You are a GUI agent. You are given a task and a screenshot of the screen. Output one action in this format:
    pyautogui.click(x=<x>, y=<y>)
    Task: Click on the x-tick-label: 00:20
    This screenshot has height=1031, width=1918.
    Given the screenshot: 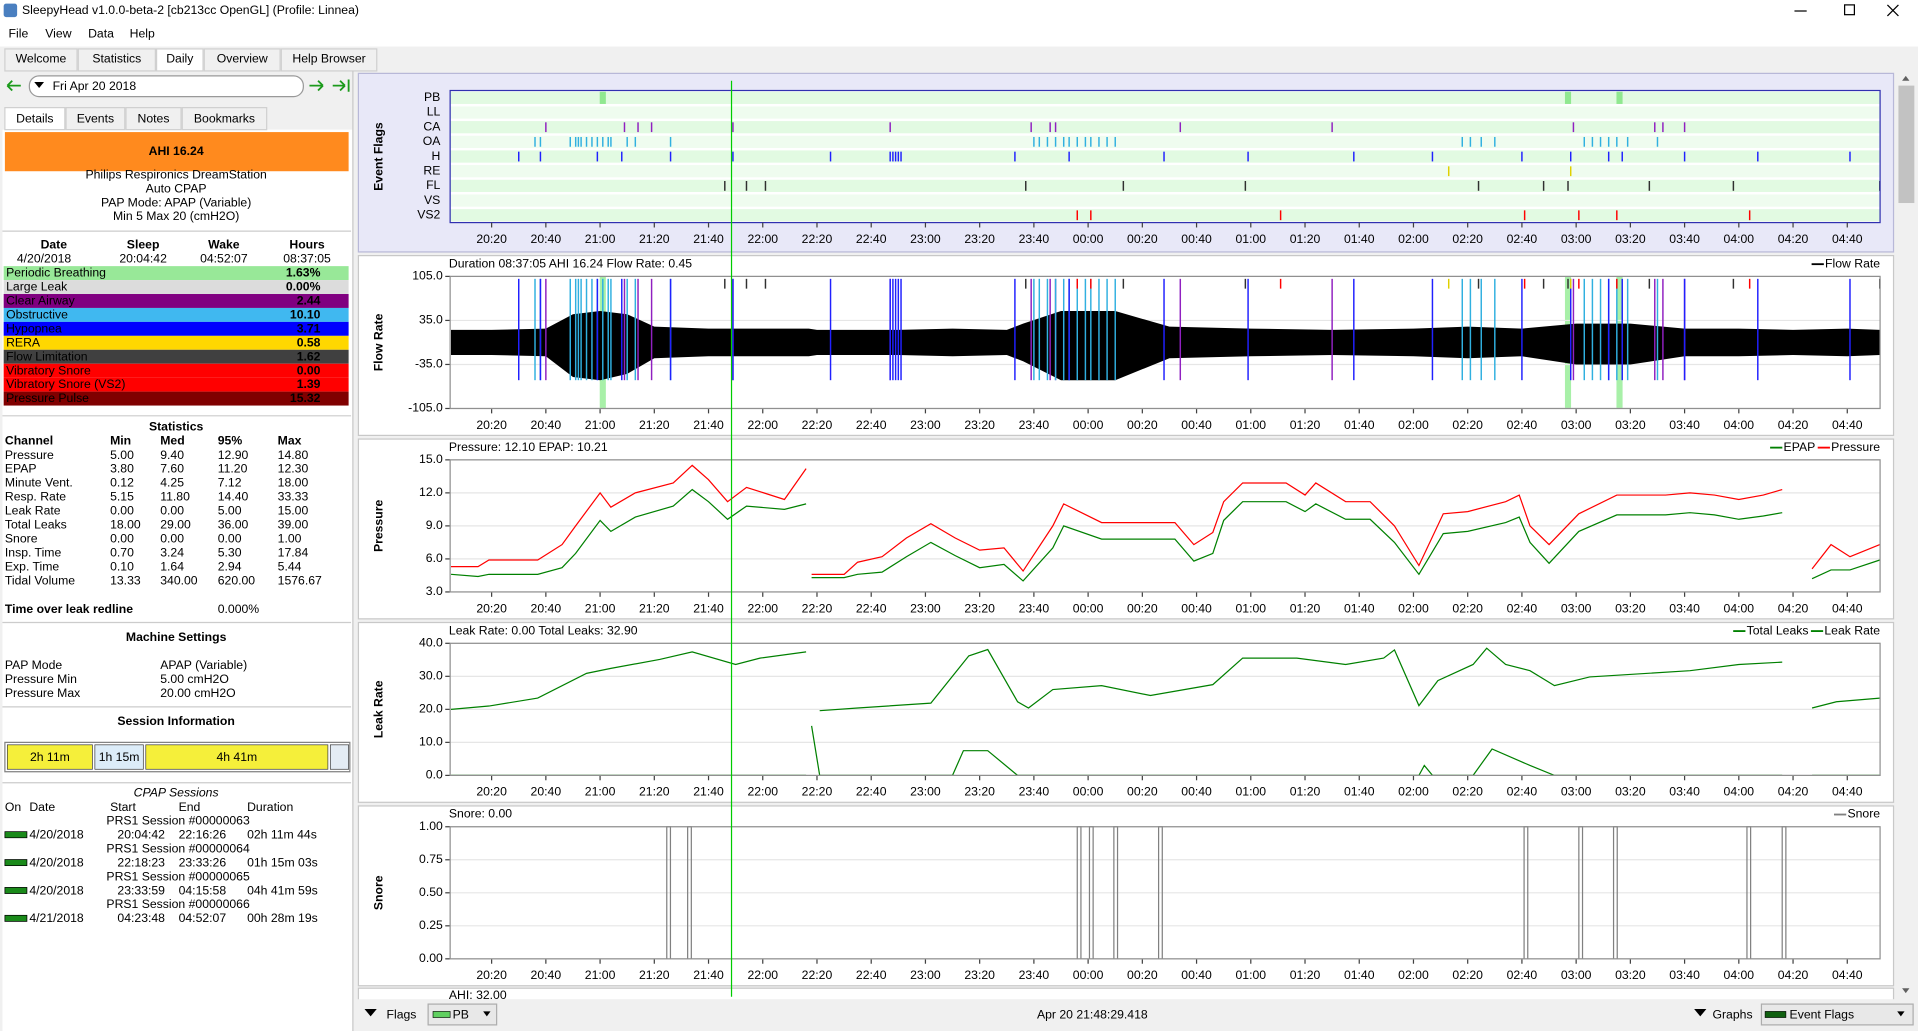 What is the action you would take?
    pyautogui.click(x=1142, y=425)
    